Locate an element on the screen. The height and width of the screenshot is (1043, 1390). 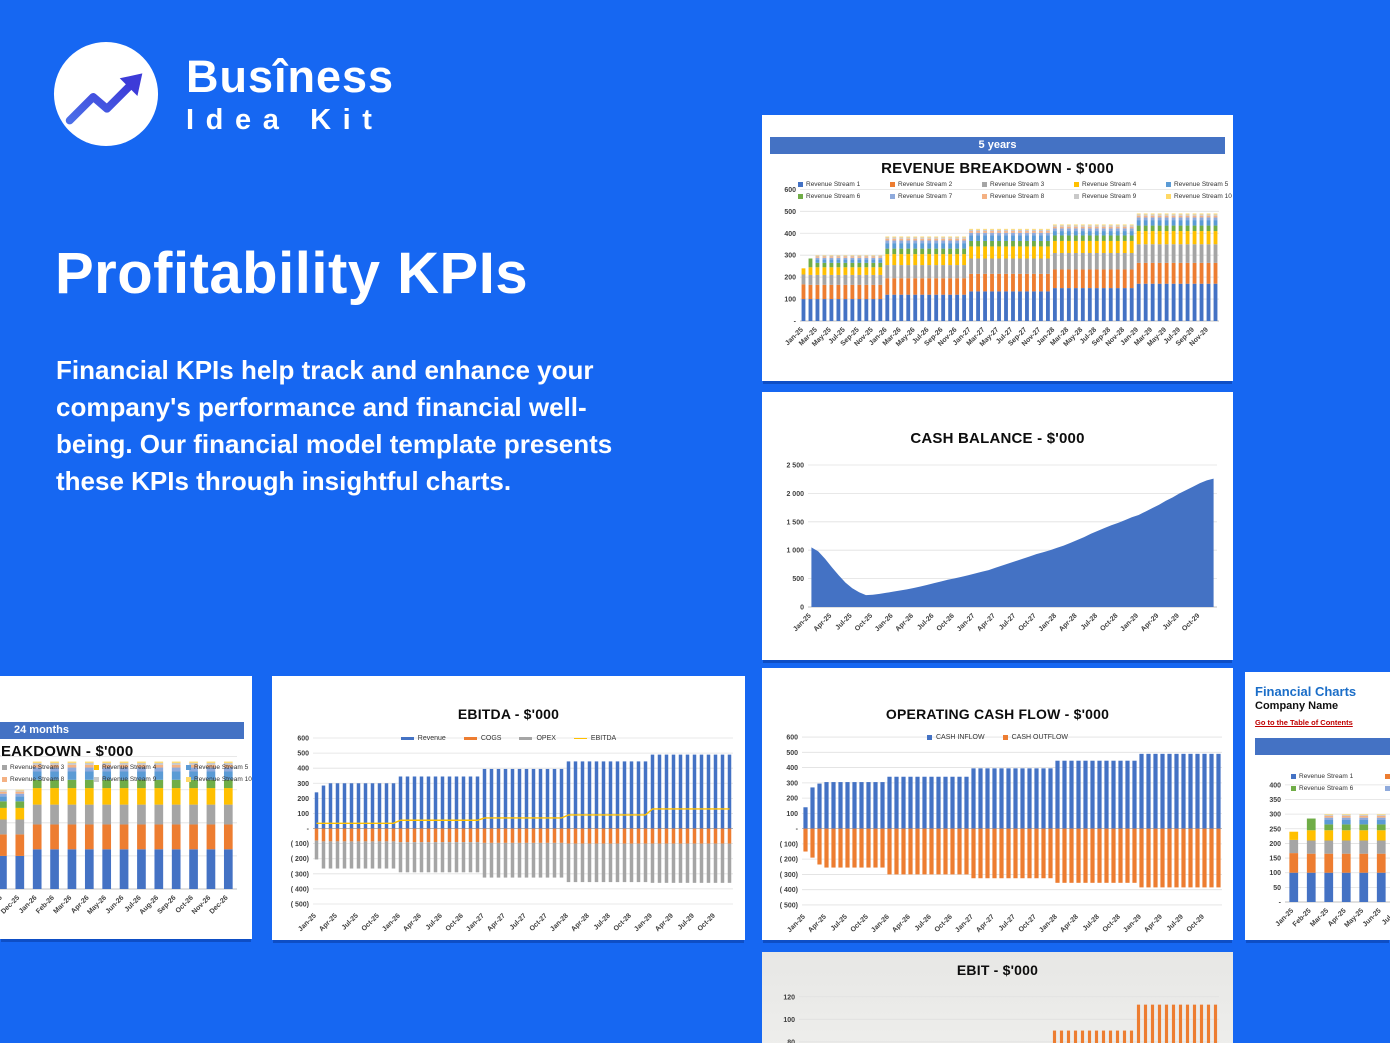
svg-text: Sep-26 is located at coordinates (166, 904).